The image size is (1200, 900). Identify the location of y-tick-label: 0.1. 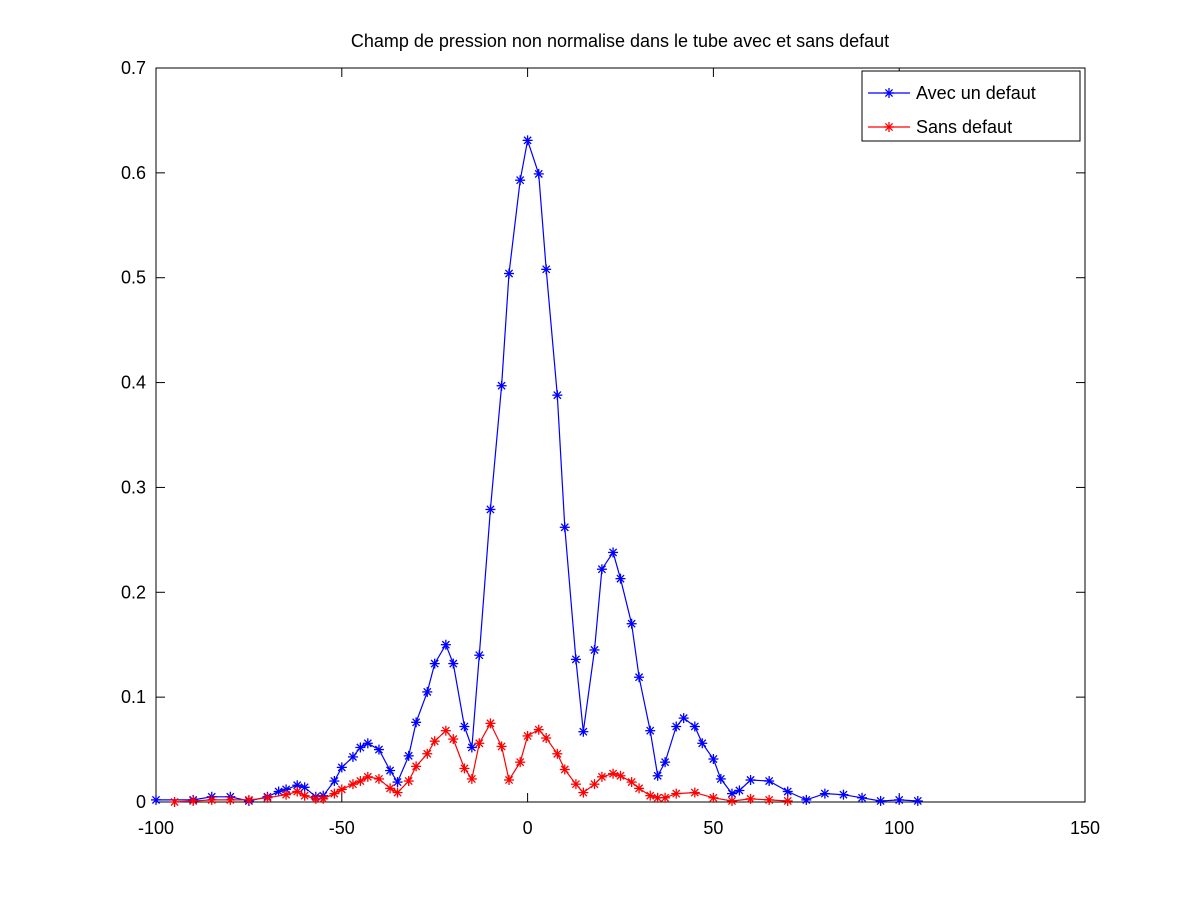
(133, 697).